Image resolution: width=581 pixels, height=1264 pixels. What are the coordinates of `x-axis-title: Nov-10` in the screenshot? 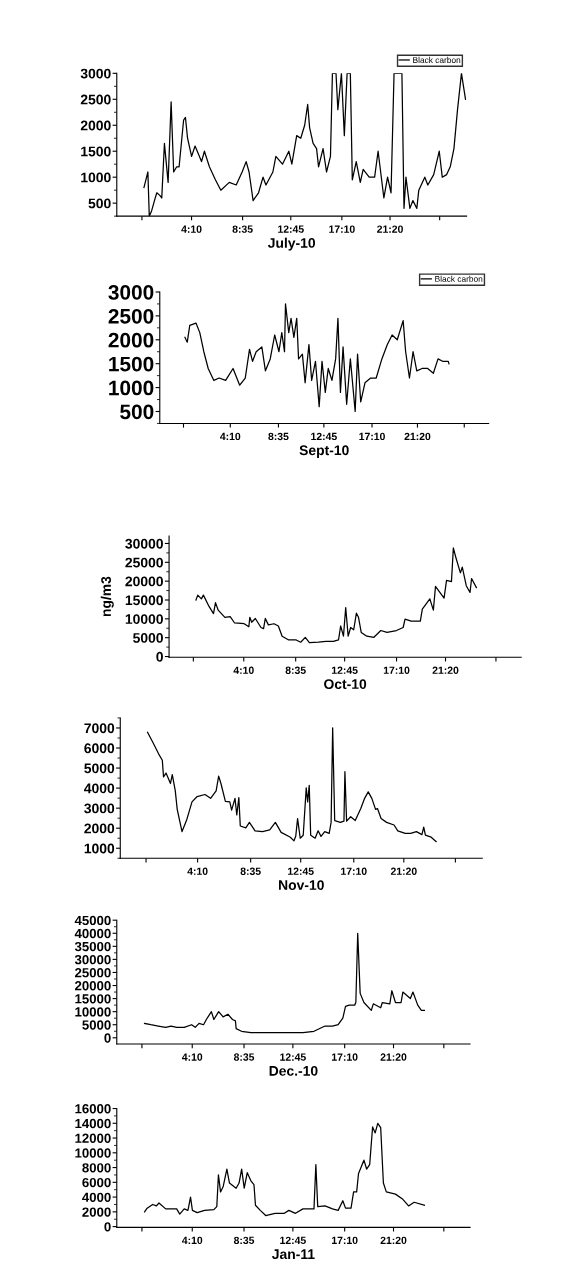 It's located at (301, 885).